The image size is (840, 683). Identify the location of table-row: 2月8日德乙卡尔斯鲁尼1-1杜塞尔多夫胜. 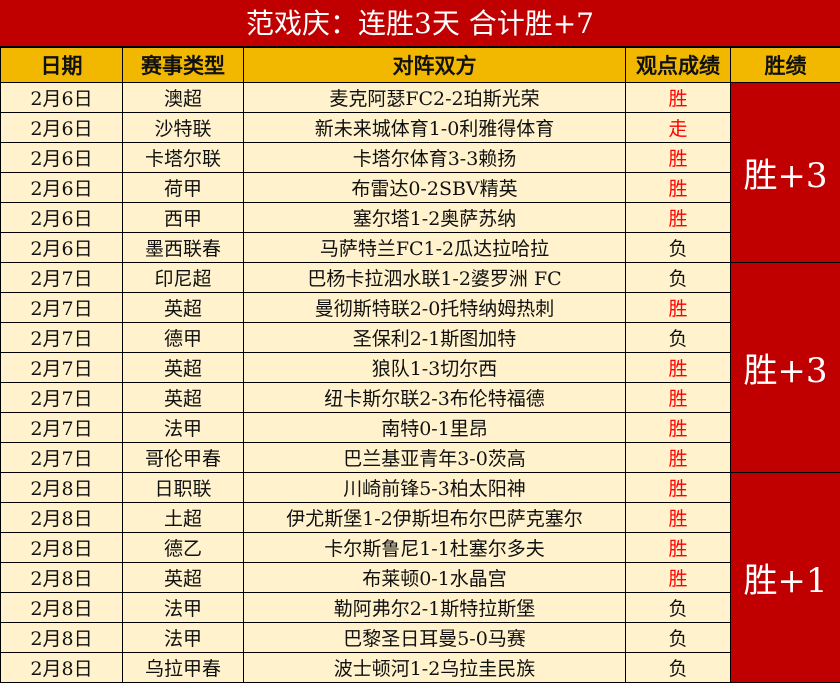
(420, 548).